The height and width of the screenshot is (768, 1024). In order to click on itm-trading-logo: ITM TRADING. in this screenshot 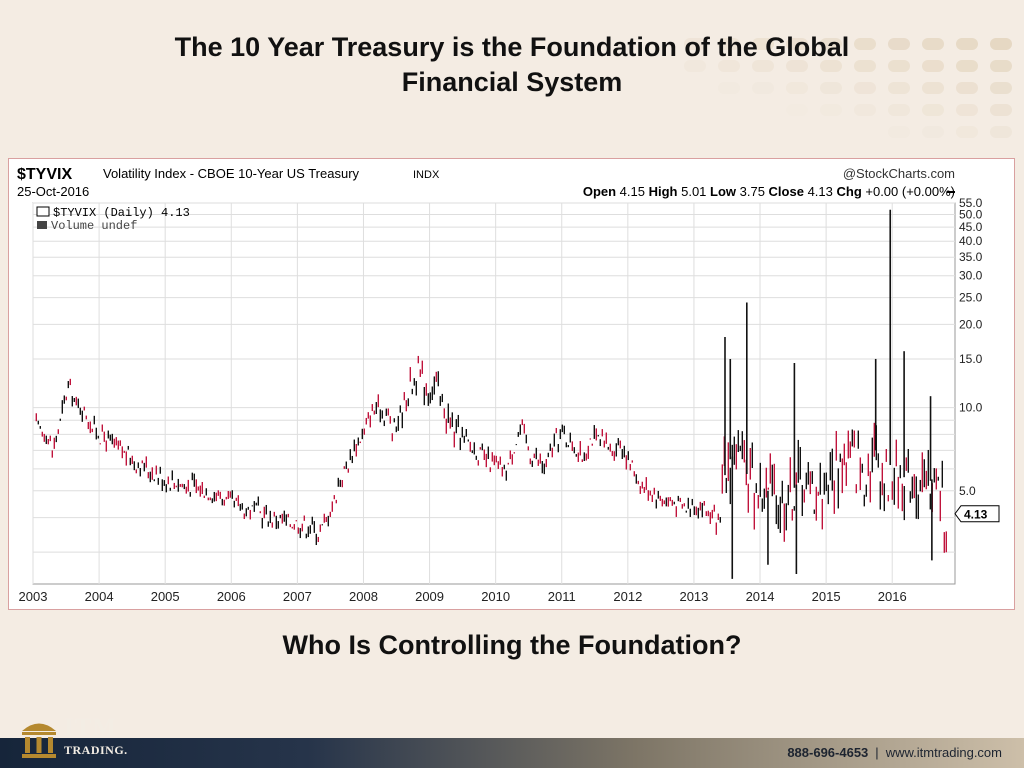, I will do `click(85, 739)`.